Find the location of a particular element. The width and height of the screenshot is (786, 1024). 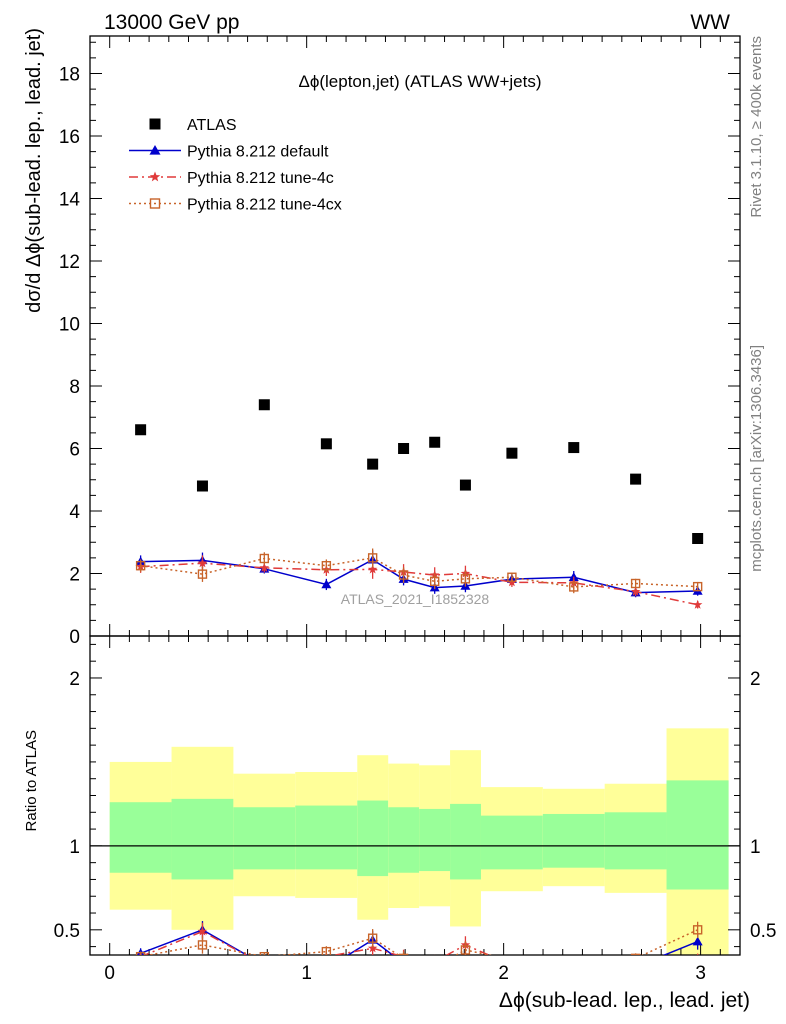

y-tick-label: 10 is located at coordinates (69, 325).